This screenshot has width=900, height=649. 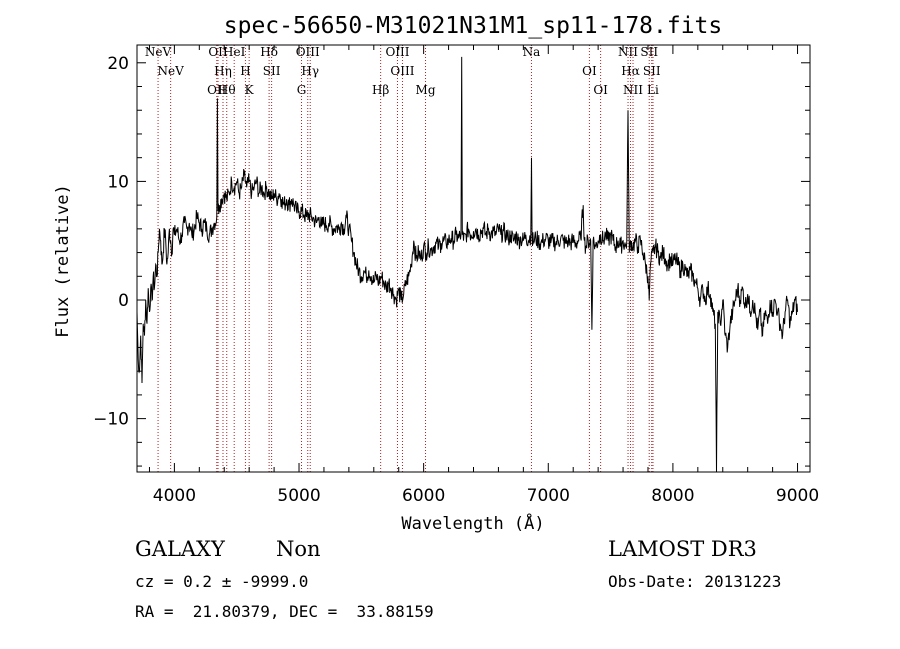 I want to click on redshift-text: cz = 0.2 ± -9999.0, so click(x=222, y=581).